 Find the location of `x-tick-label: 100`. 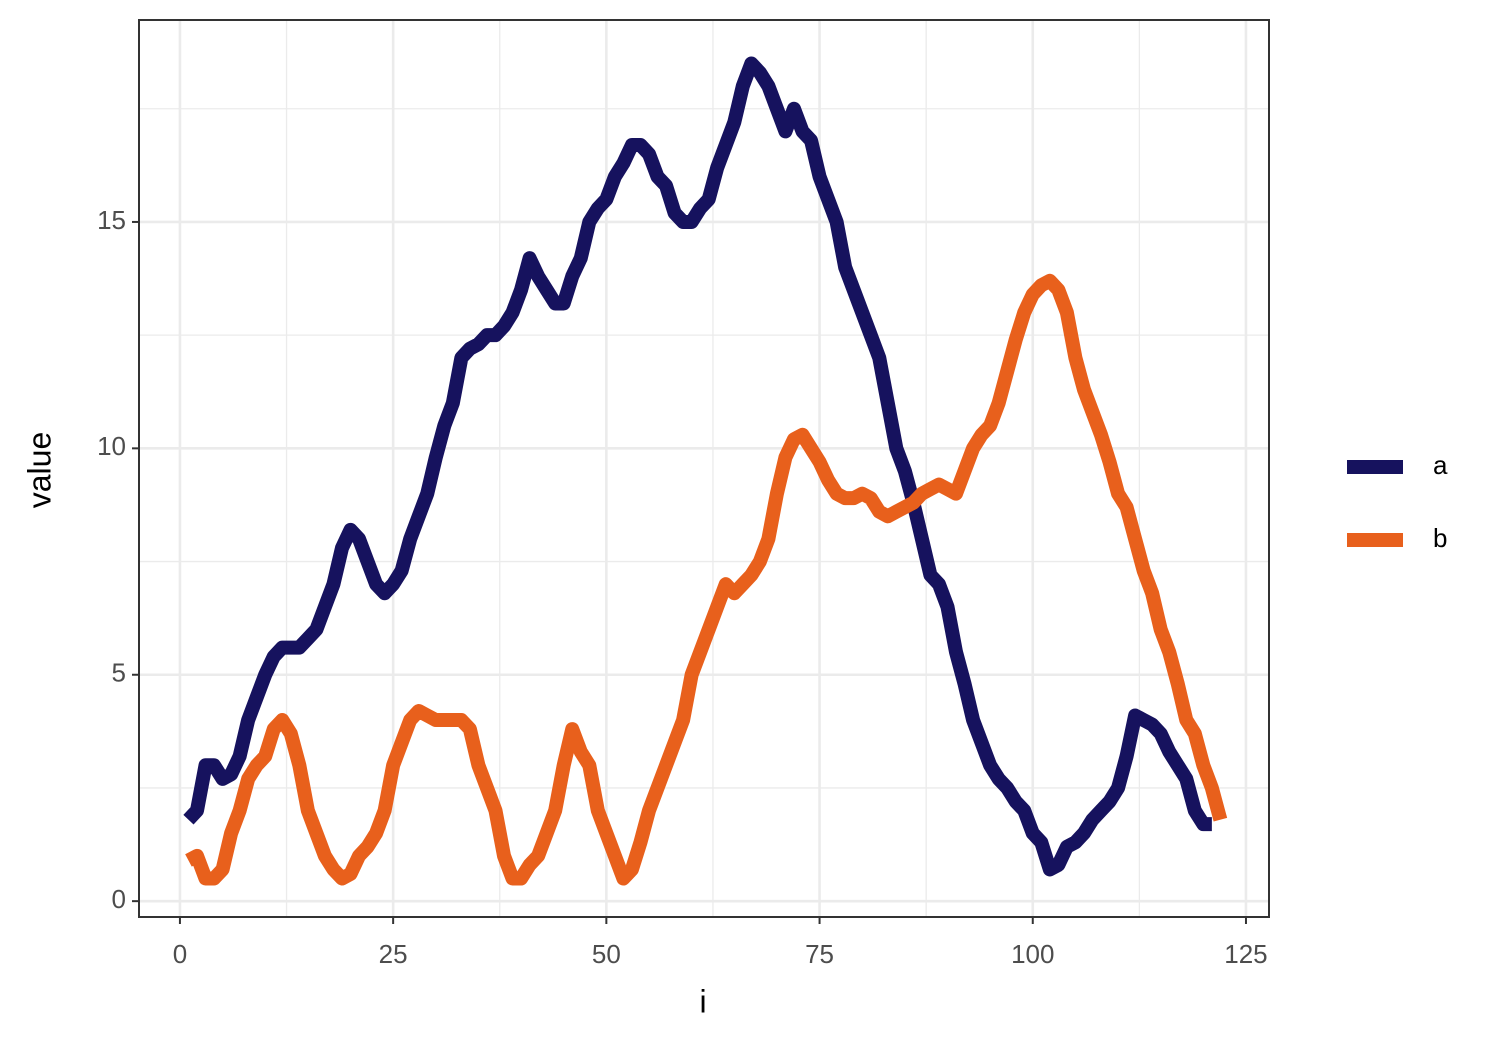

x-tick-label: 100 is located at coordinates (1032, 954).